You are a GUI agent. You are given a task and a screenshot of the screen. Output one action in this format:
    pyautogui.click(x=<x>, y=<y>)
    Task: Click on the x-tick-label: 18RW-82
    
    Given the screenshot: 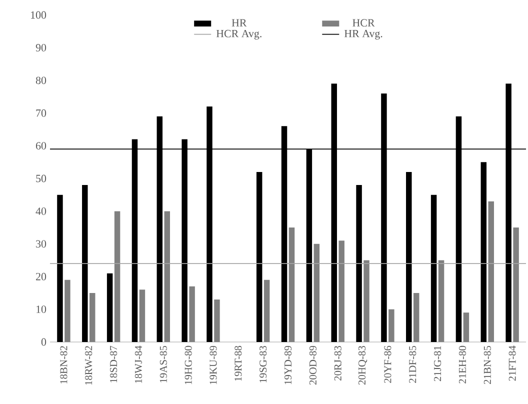 What is the action you would take?
    pyautogui.click(x=88, y=365)
    